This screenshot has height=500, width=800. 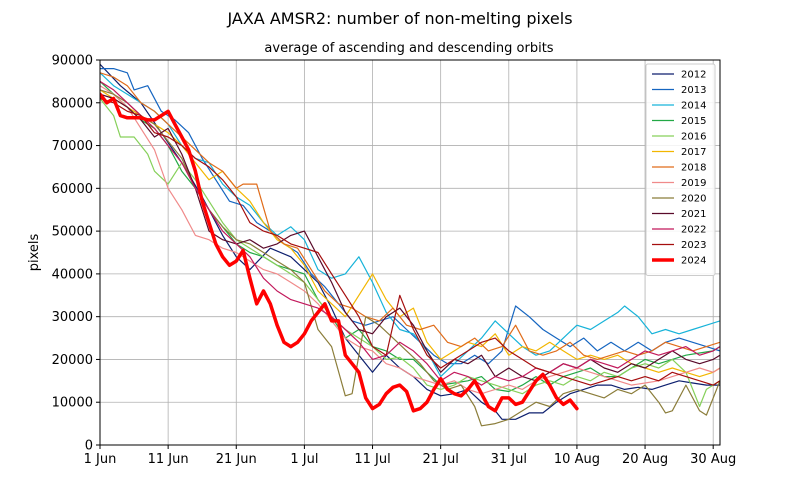 I want to click on legend-box, so click(x=680, y=169).